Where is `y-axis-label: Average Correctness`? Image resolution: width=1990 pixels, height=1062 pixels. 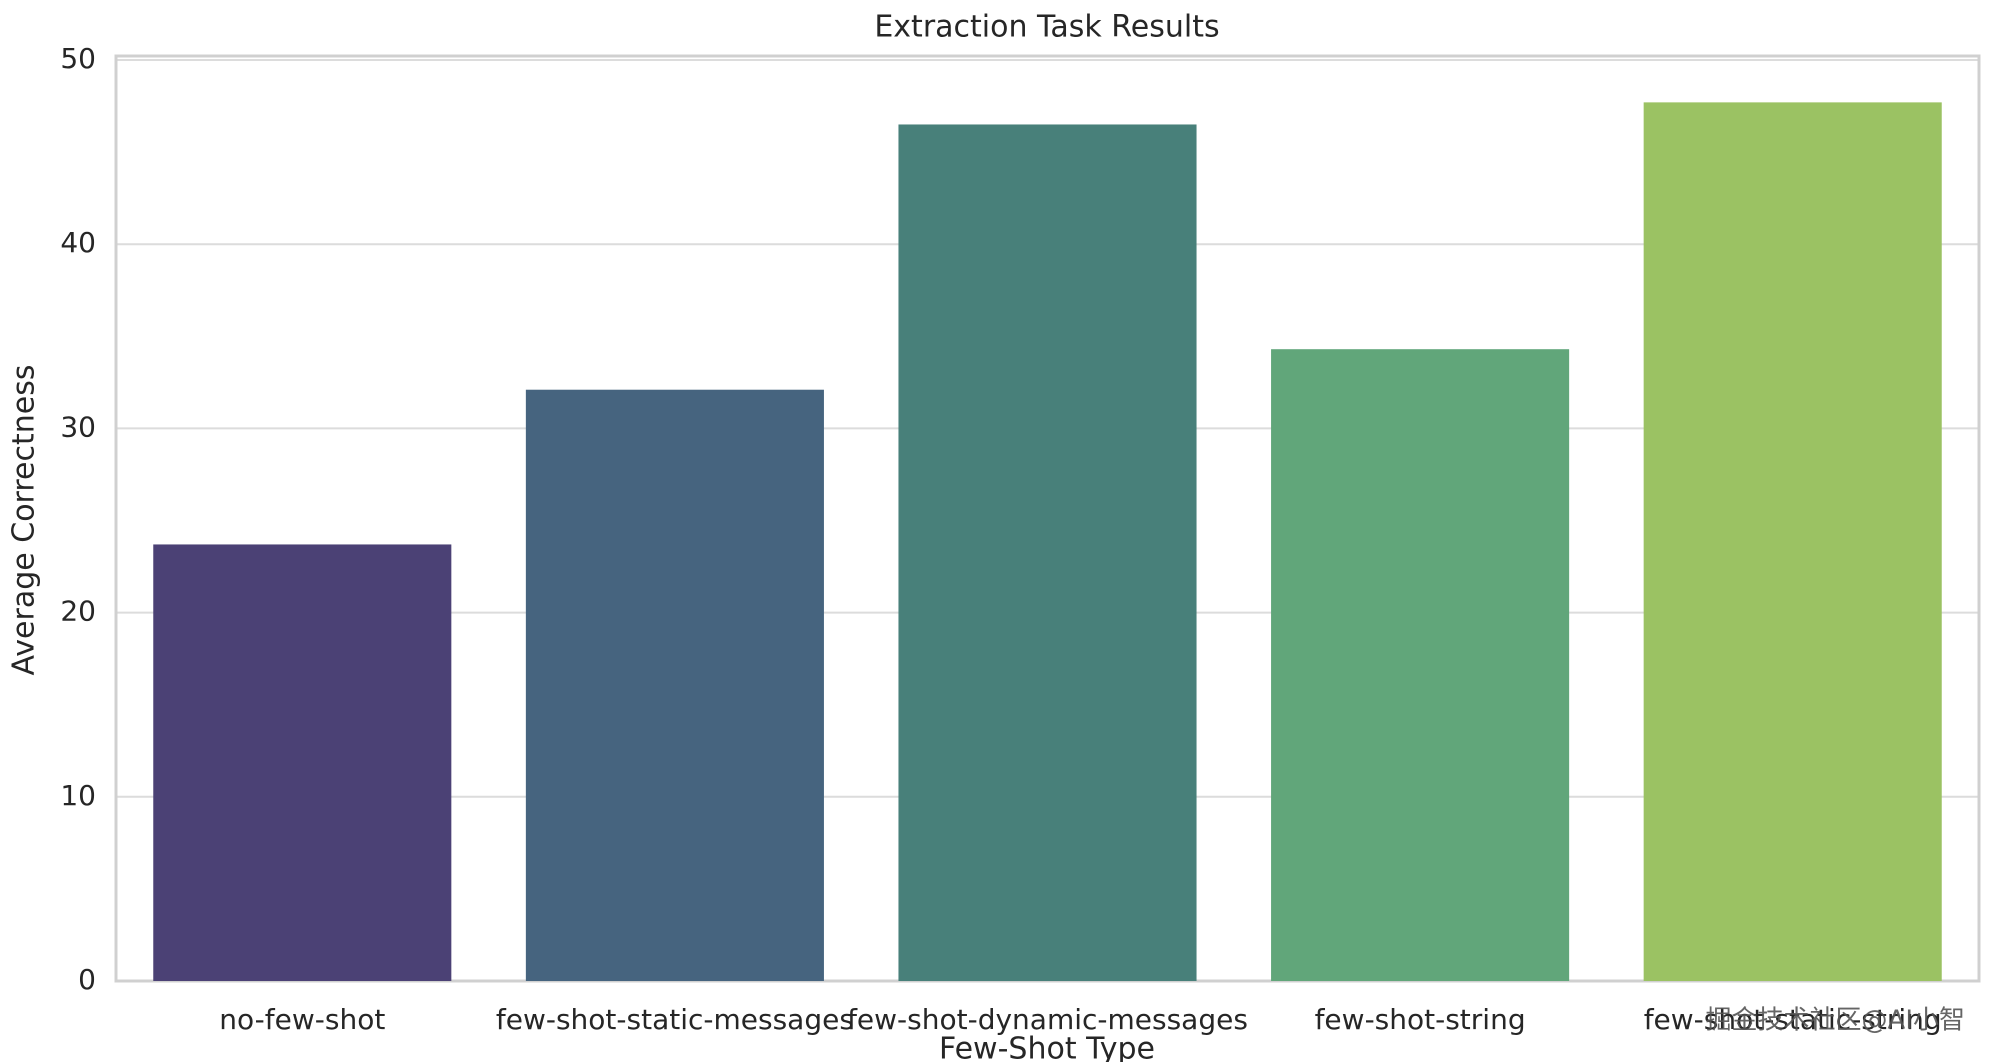
y-axis-label: Average Correctness is located at coordinates (24, 520).